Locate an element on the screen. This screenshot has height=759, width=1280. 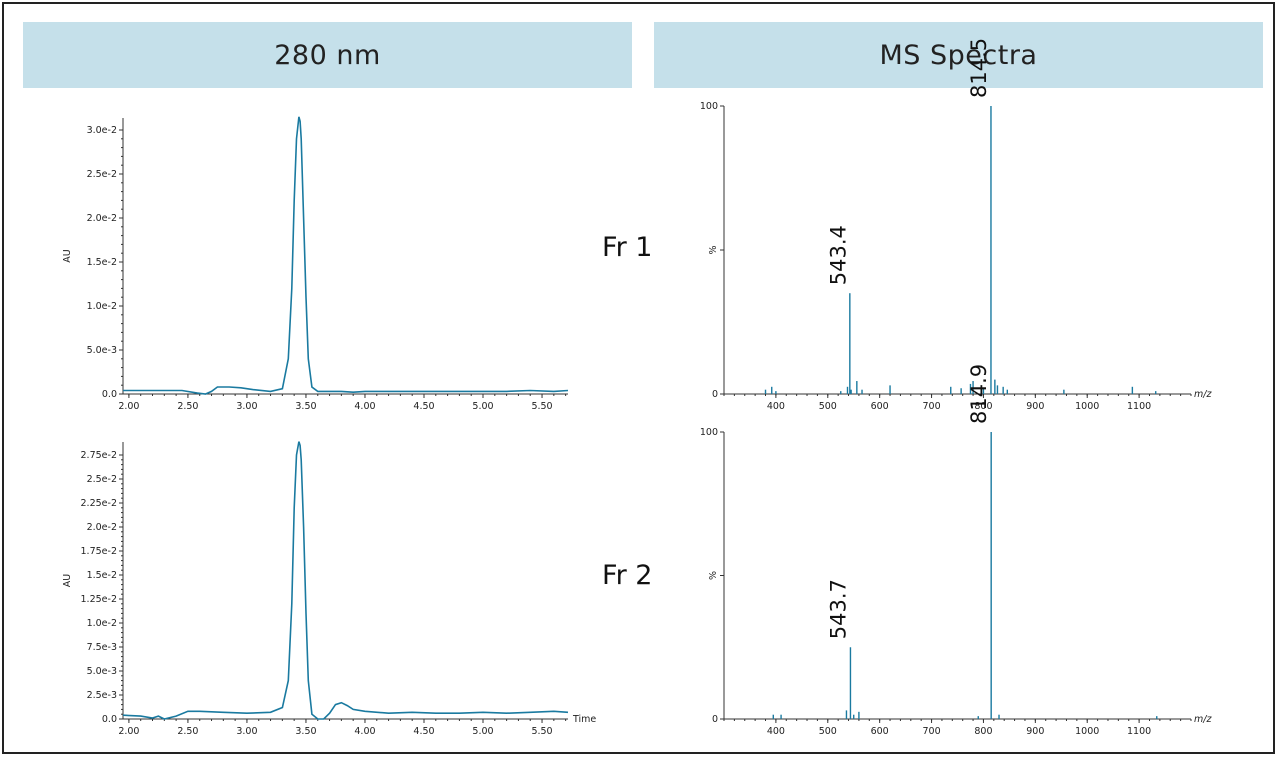
y-tick-label: 2.5e-3 is located at coordinates (102, 695).